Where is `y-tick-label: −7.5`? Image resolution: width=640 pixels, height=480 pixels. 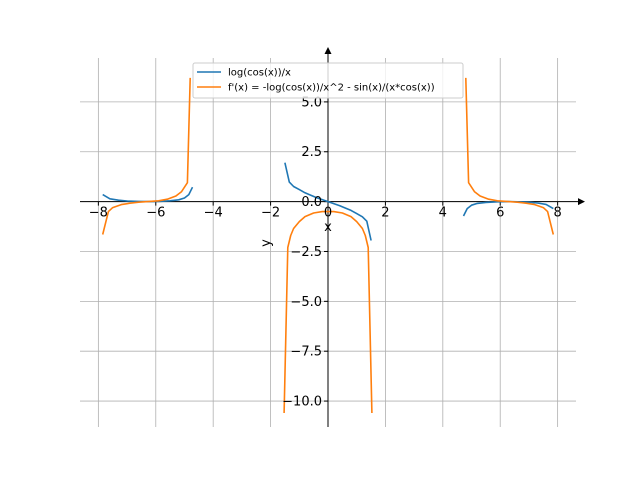 y-tick-label: −7.5 is located at coordinates (306, 352).